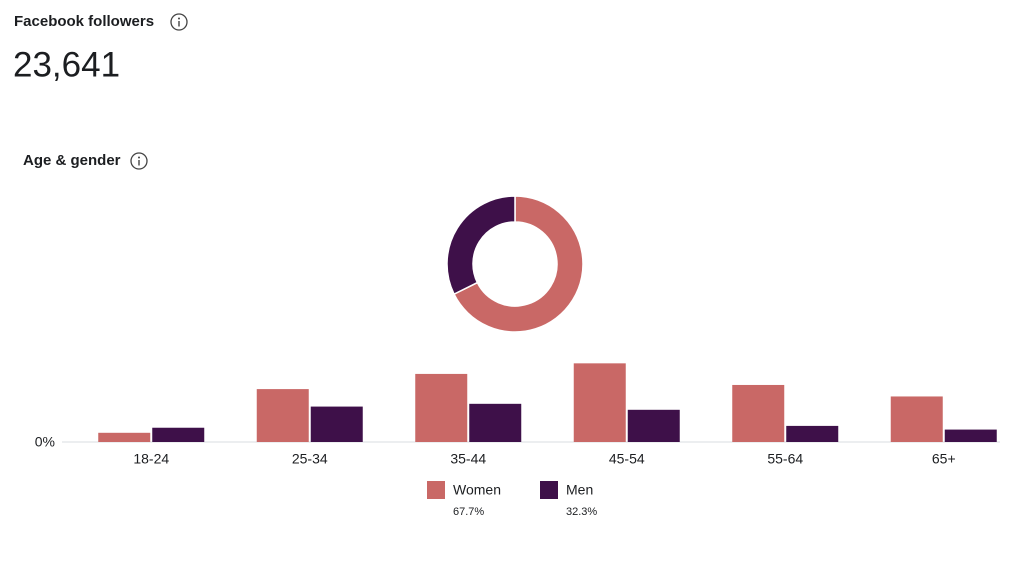 The image size is (1024, 567). Describe the element at coordinates (944, 459) in the screenshot. I see `x-tick-label: 65+` at that location.